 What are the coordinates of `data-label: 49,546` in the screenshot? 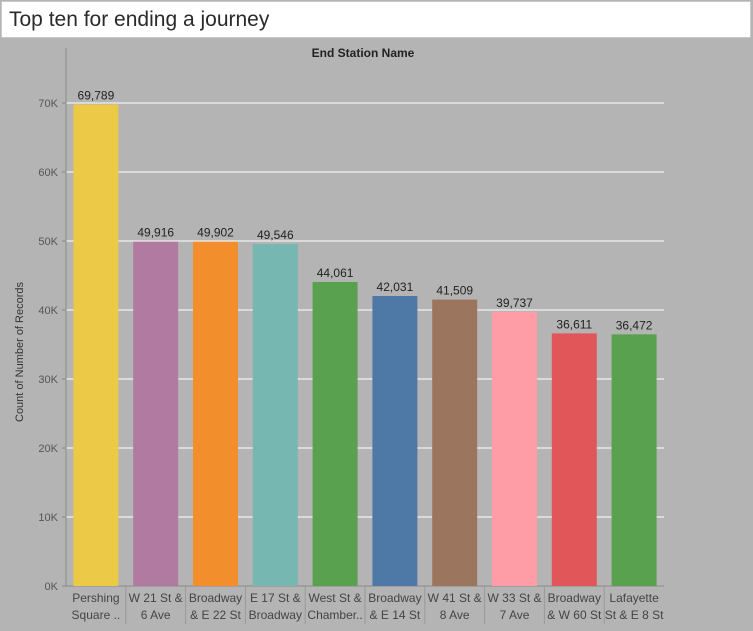 It's located at (275, 235).